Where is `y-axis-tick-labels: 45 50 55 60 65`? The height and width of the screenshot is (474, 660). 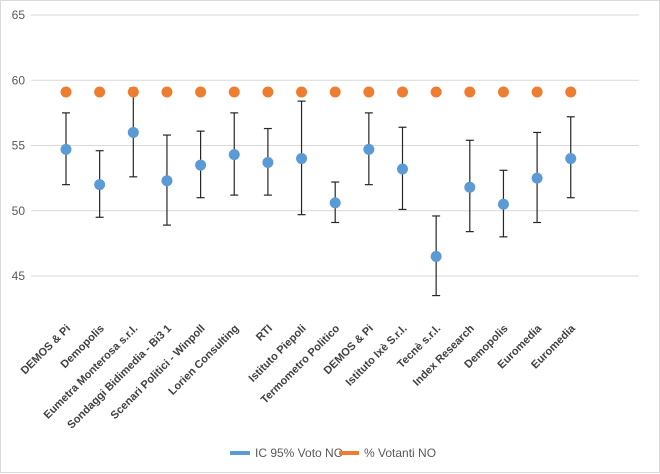
y-axis-tick-labels: 45 50 55 60 65 is located at coordinates (19, 145).